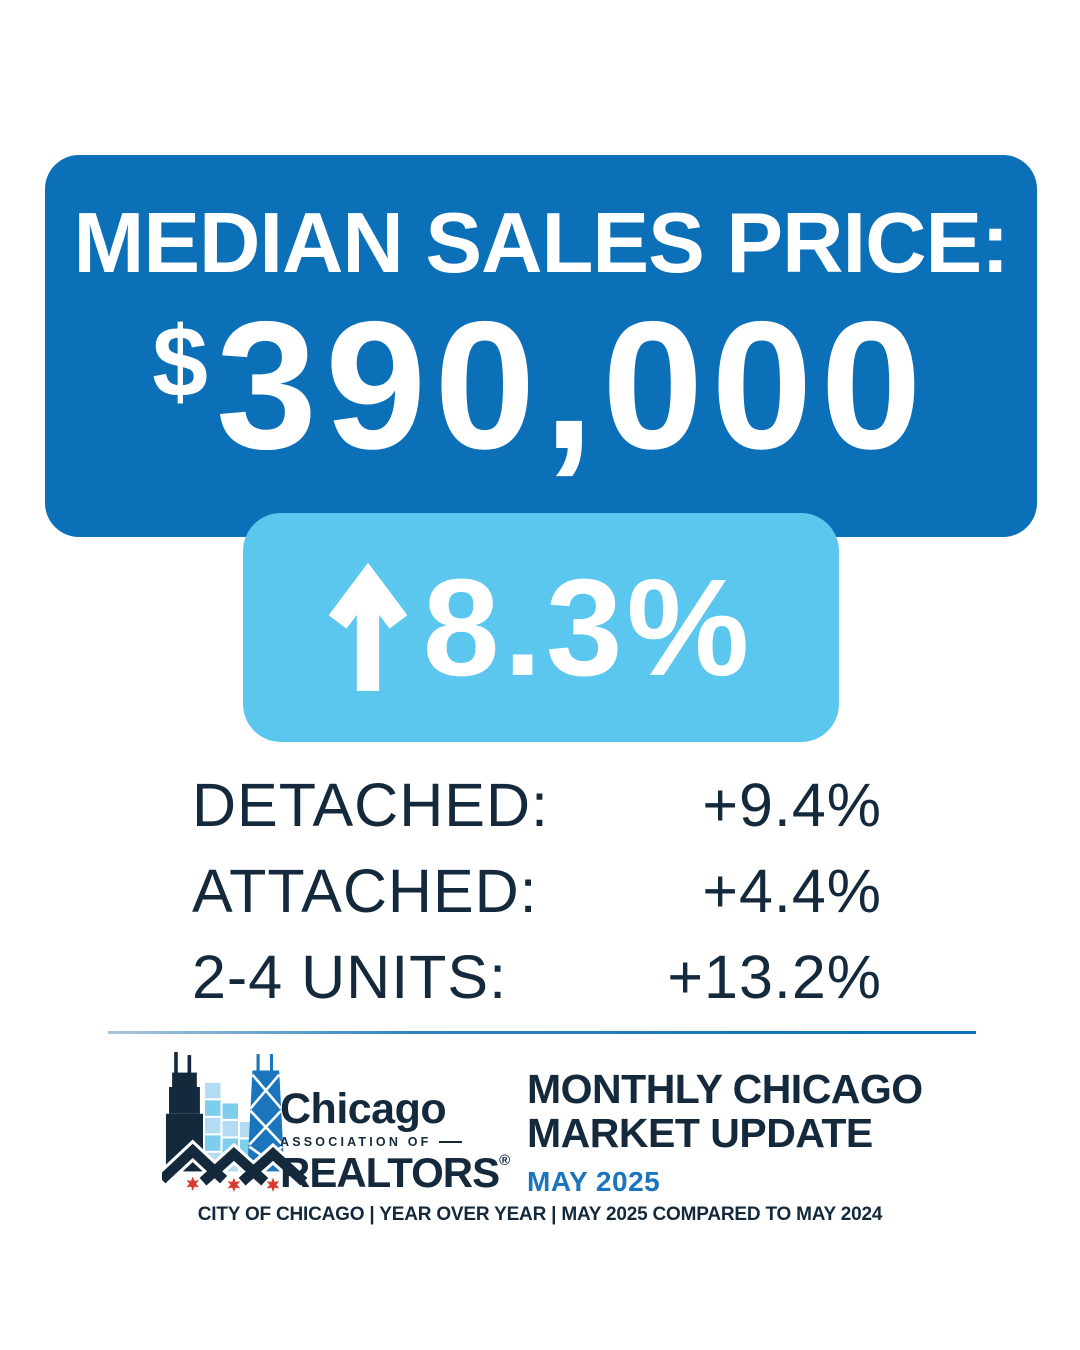 The width and height of the screenshot is (1080, 1350). I want to click on stat-label: DETACHED:, so click(370, 805).